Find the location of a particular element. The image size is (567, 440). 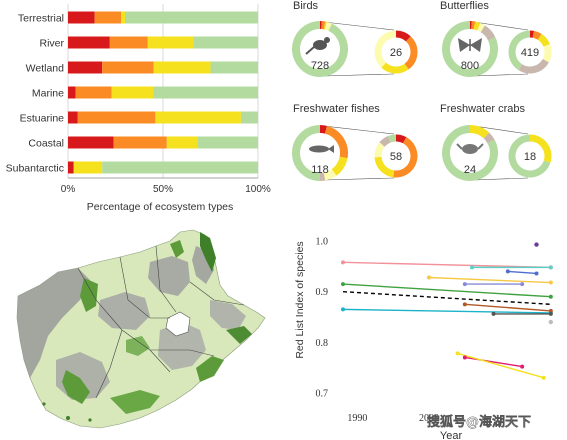

rli-x-tick-label: 2000 is located at coordinates (429, 418).